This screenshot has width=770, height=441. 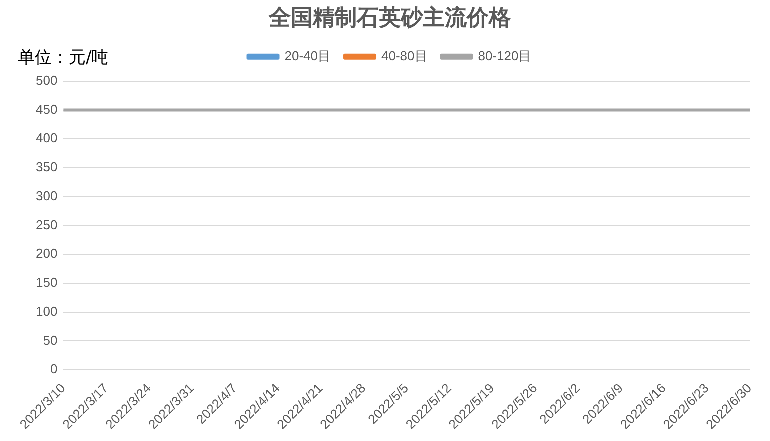 I want to click on y-tick-label: 350, so click(x=47, y=167).